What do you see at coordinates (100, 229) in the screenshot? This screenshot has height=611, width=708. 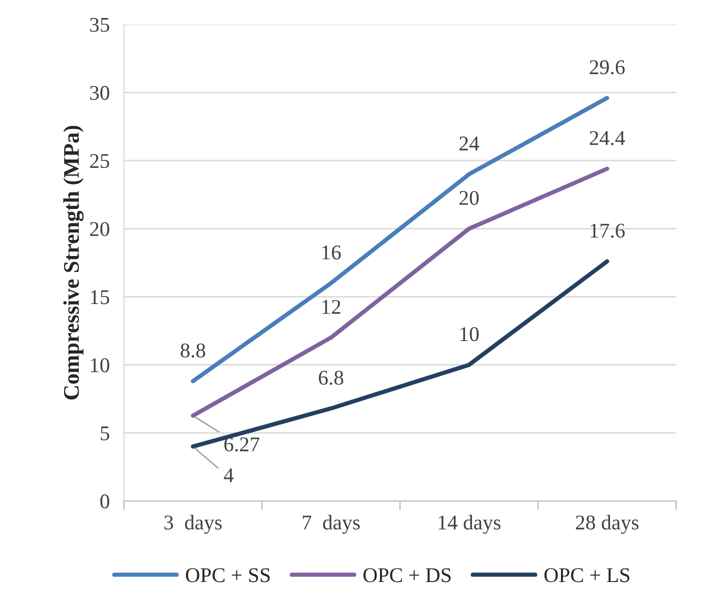 I see `y-tick-label: 20` at bounding box center [100, 229].